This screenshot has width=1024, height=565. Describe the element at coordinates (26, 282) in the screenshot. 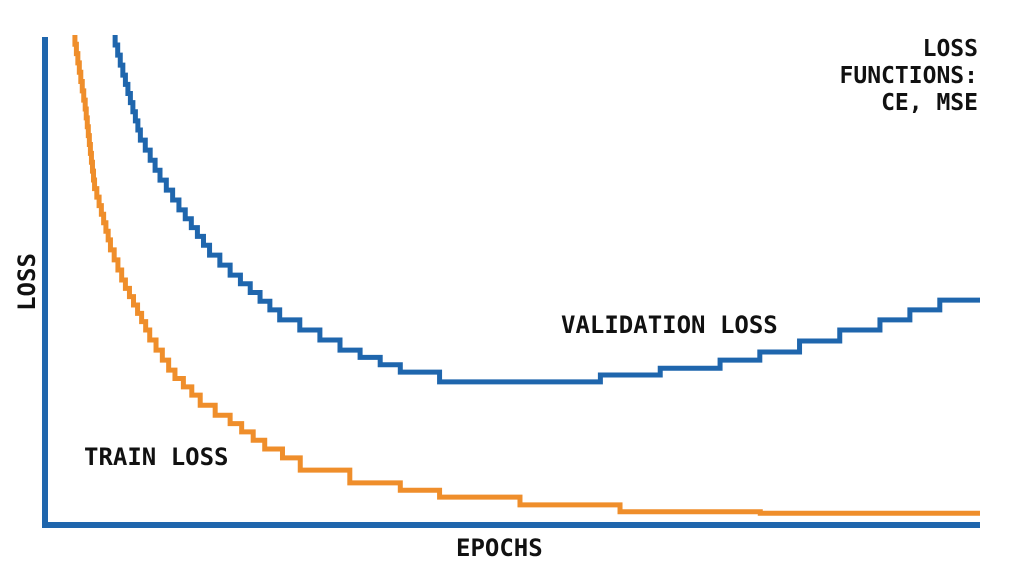

I see `y-axis-label: LOSS` at that location.